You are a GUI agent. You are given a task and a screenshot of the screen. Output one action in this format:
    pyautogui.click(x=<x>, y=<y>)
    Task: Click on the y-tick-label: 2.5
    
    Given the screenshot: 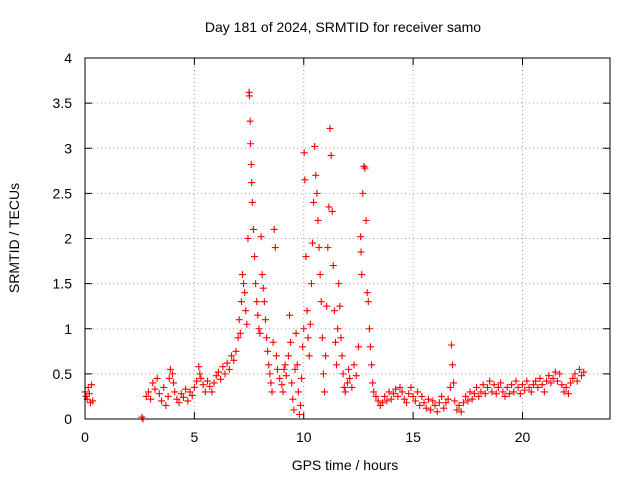 What is the action you would take?
    pyautogui.click(x=63, y=193)
    